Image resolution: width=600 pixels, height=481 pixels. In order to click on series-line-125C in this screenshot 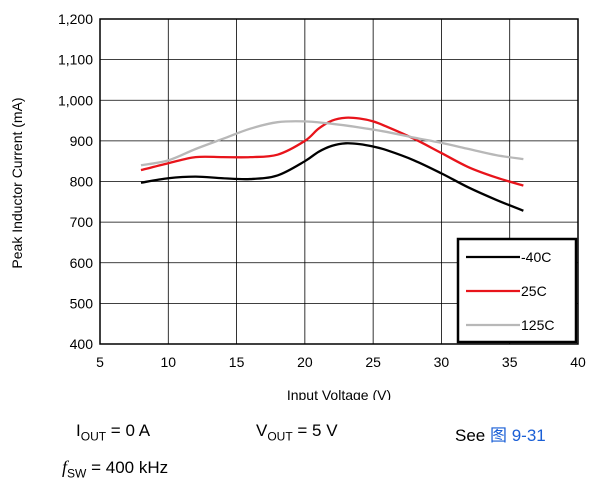, I will do `click(332, 143)`.